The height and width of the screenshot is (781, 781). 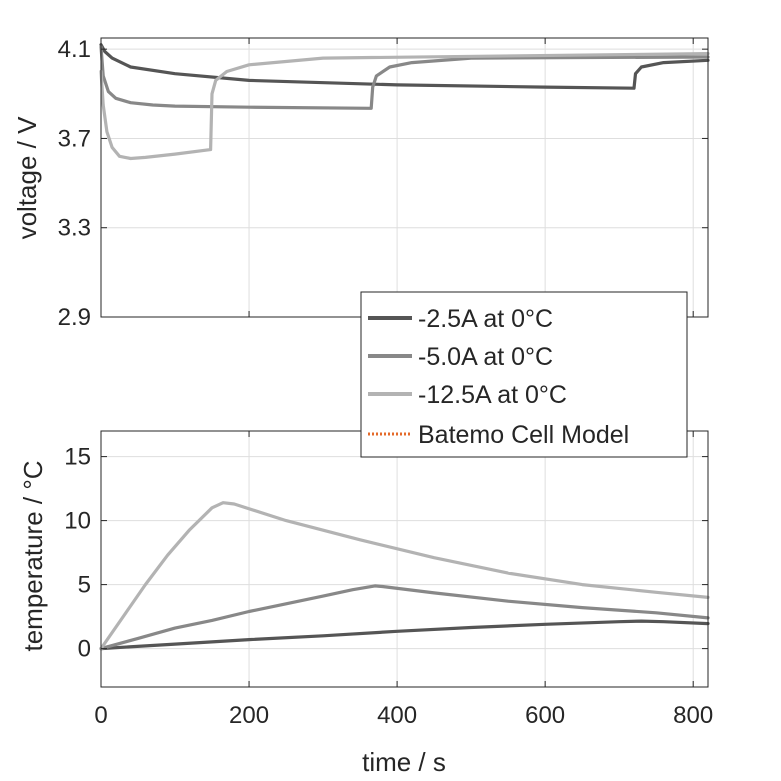 I want to click on y-tick-label: 3.7, so click(x=74, y=138).